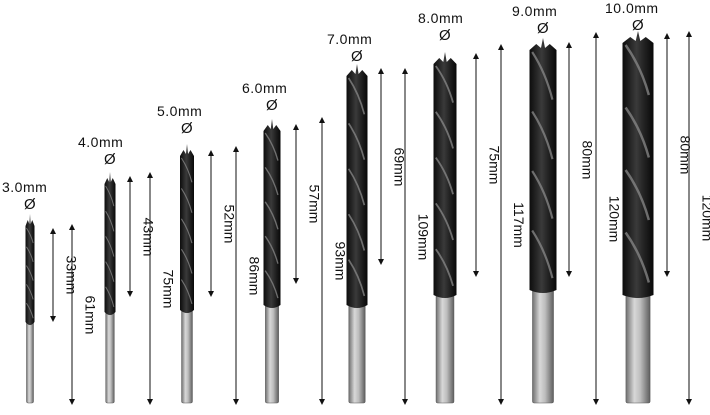 Image resolution: width=710 pixels, height=415 pixels. Describe the element at coordinates (228, 223) in the screenshot. I see `bit-3-flute-length: 52mm` at that location.